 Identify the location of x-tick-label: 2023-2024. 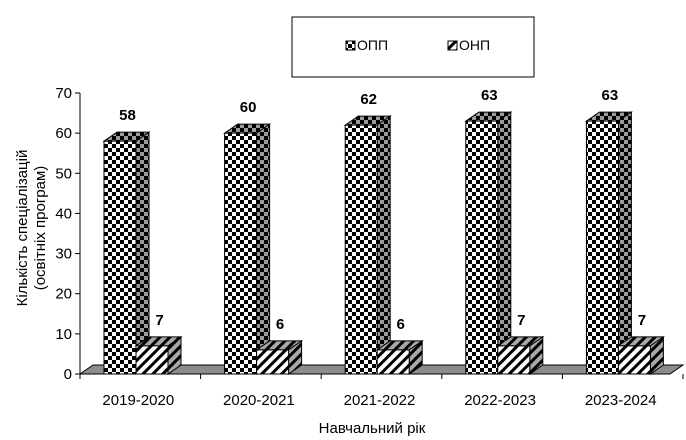
(621, 400).